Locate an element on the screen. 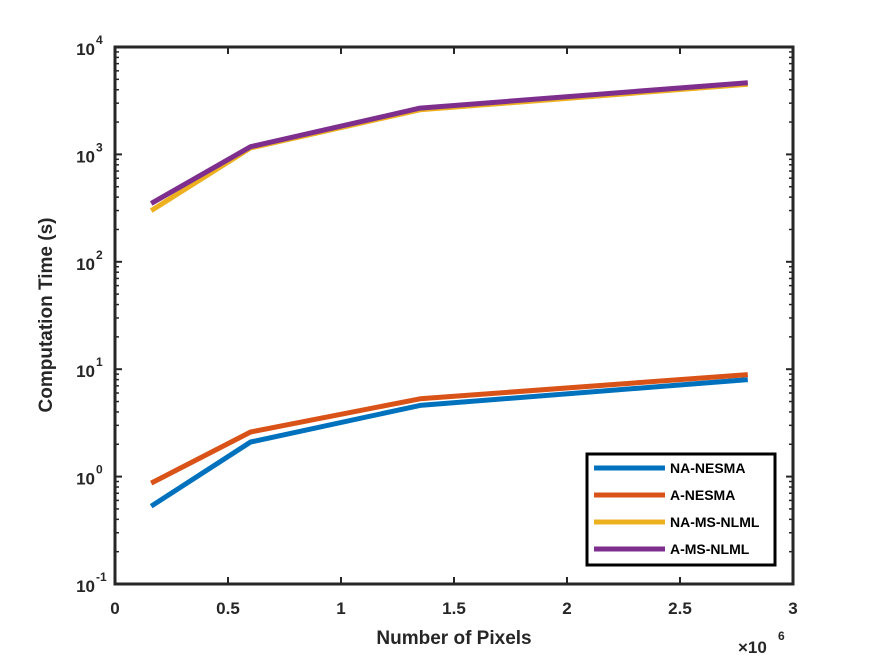 The height and width of the screenshot is (656, 875). x-tick-label: 1 is located at coordinates (340, 608).